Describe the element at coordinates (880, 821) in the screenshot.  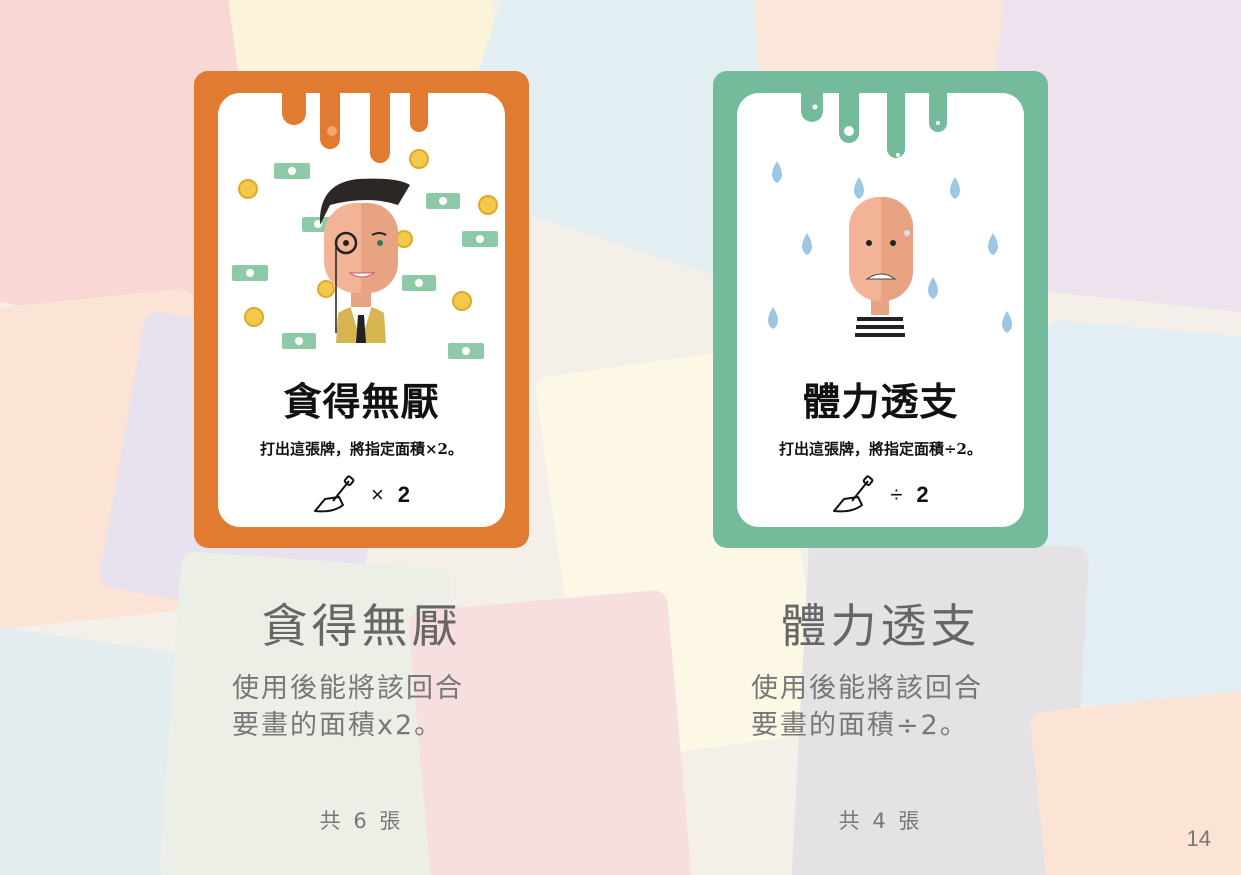
I see `card-count: 共 4 張` at that location.